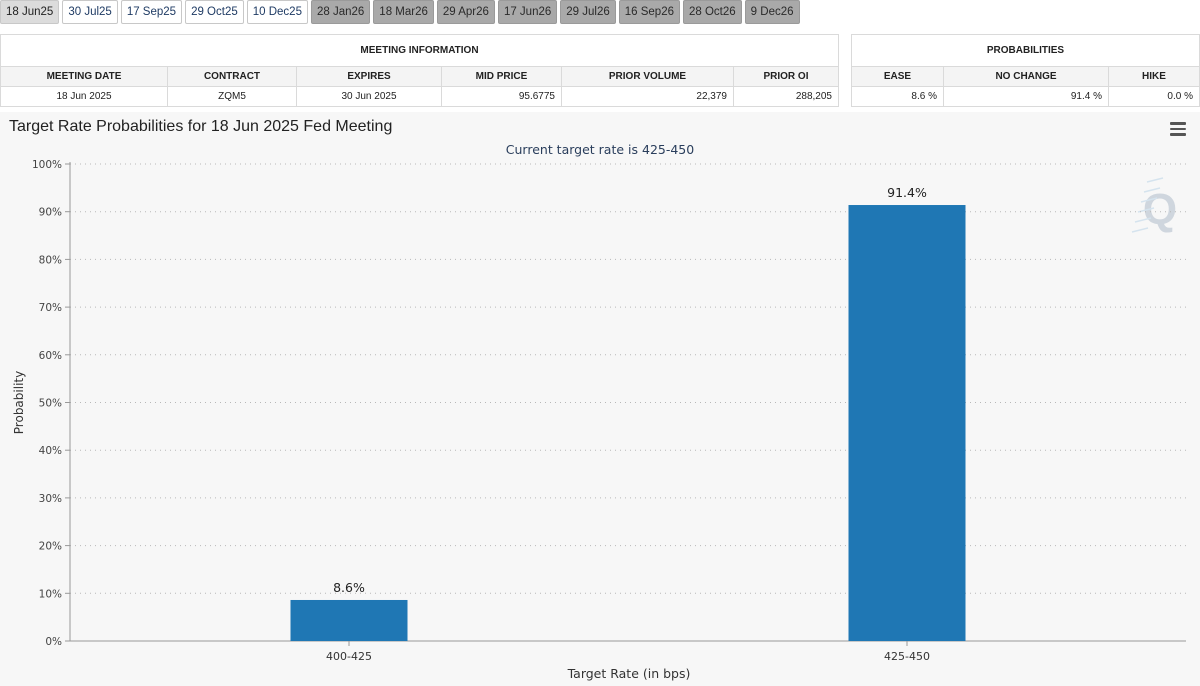 This screenshot has width=1200, height=686. What do you see at coordinates (419, 50) in the screenshot?
I see `meeting-information-heading: MEETING INFORMATION` at bounding box center [419, 50].